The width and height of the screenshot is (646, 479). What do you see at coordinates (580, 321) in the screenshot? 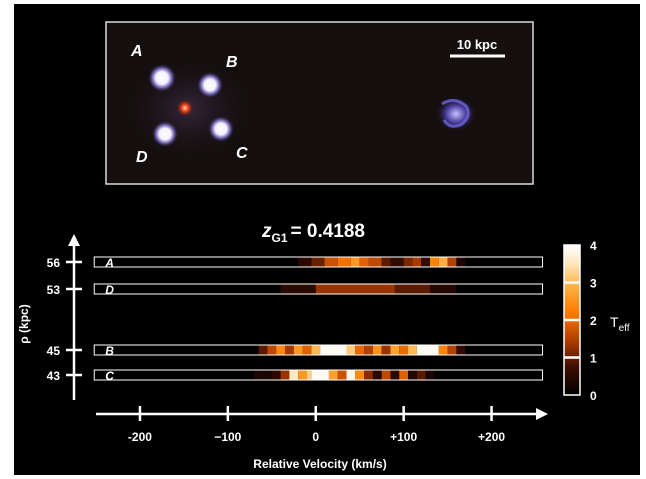
I see `colorbar-ticks: 0 1 2 3 4` at bounding box center [580, 321].